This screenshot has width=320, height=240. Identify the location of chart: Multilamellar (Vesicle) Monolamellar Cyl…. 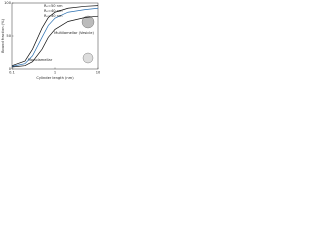
(50, 40).